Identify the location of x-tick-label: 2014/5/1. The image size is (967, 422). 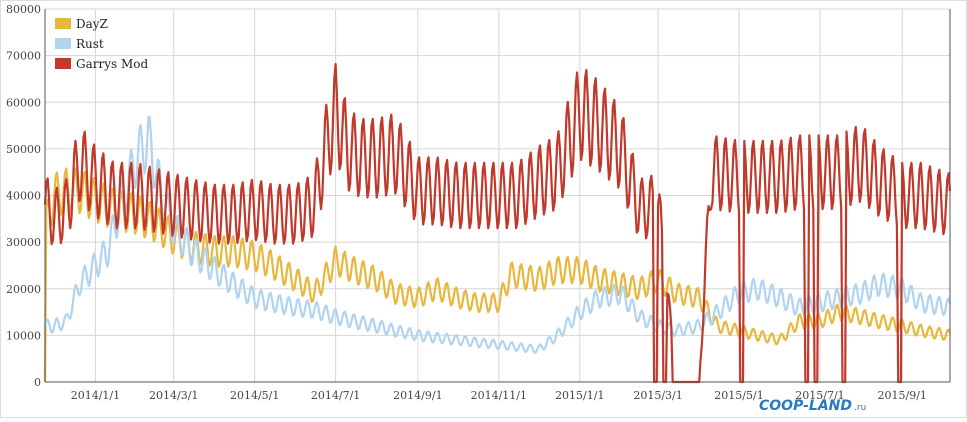
(254, 395).